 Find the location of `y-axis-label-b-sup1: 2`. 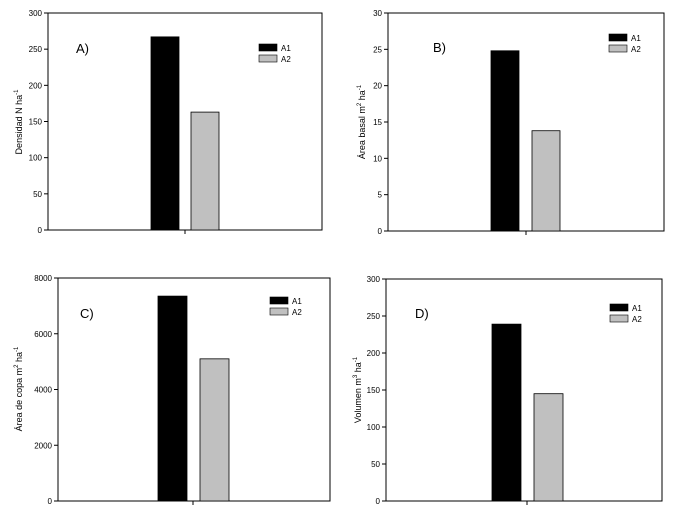

y-axis-label-b-sup1: 2 is located at coordinates (360, 104).